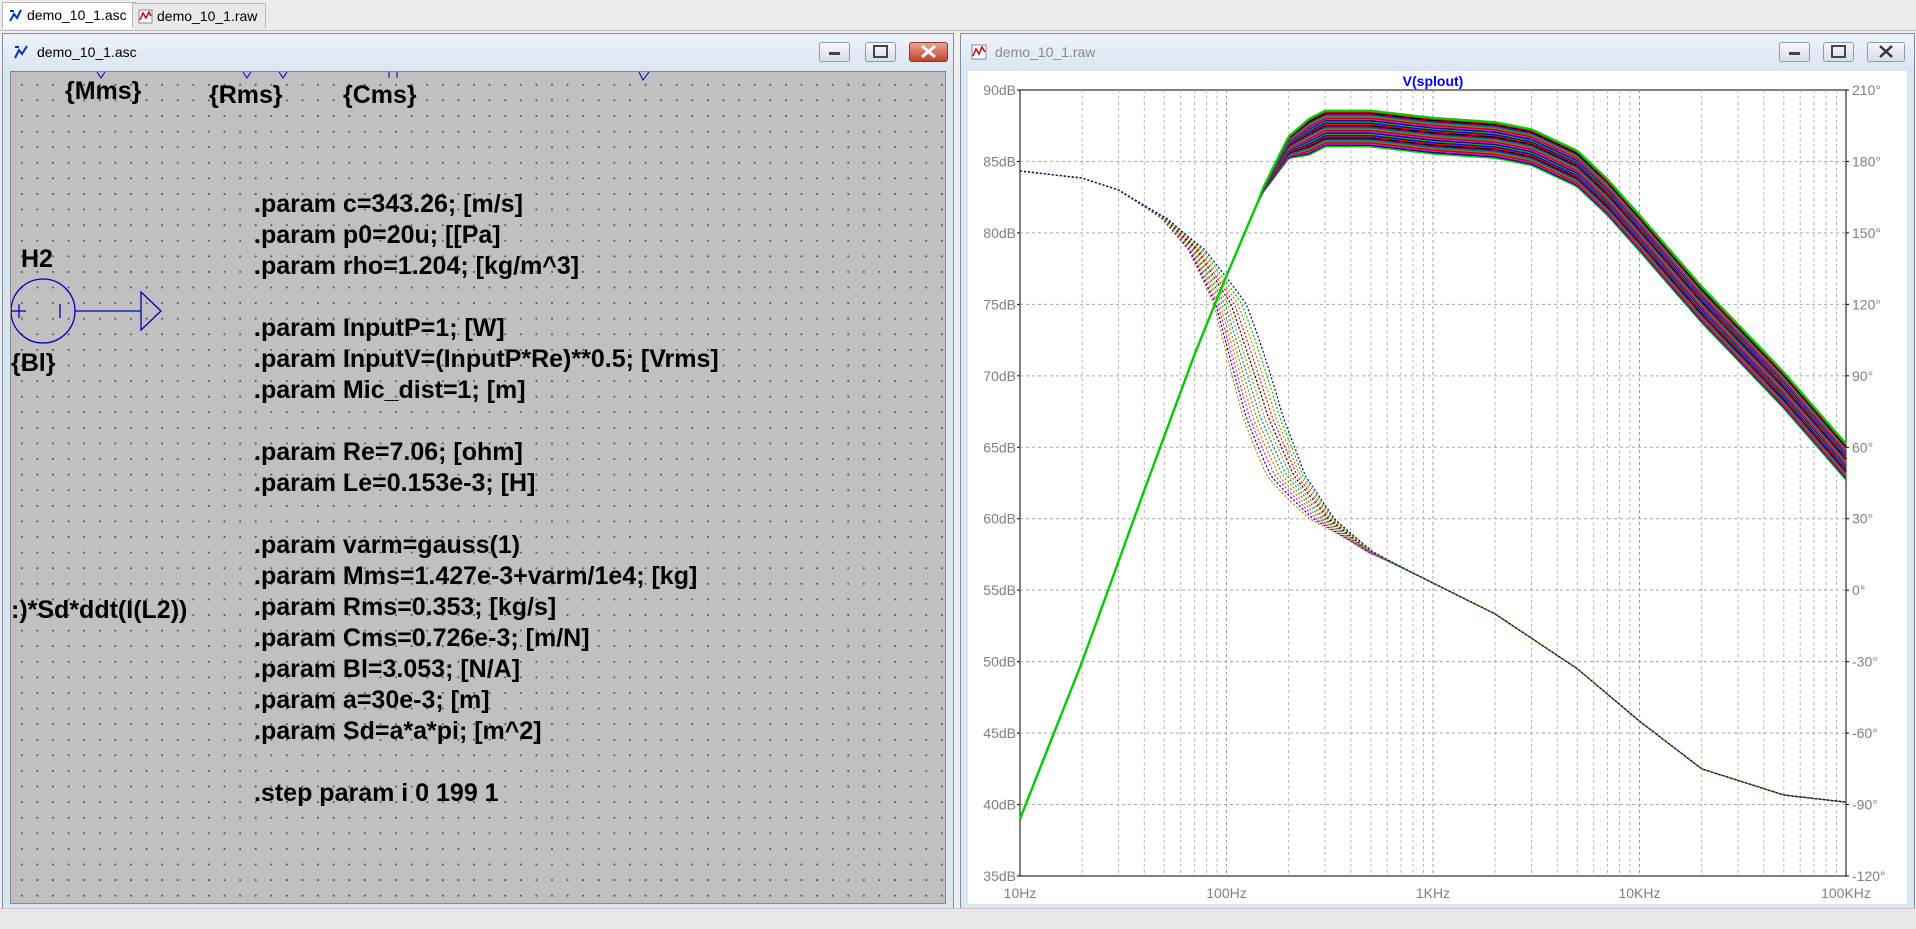 This screenshot has width=1916, height=929. I want to click on tab-waveform: demo_10_1.raw, so click(199, 15).